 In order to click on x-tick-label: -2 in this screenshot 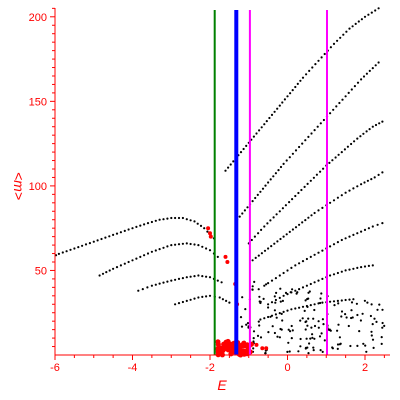, I will do `click(210, 368)`.